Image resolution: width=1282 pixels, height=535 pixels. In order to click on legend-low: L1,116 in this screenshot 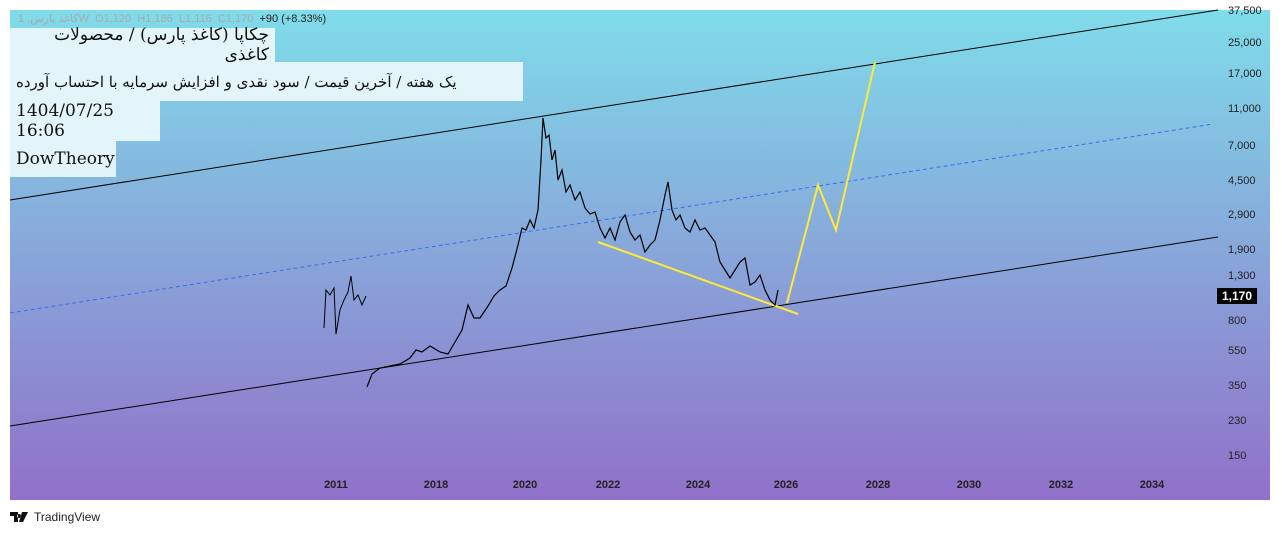, I will do `click(195, 19)`.